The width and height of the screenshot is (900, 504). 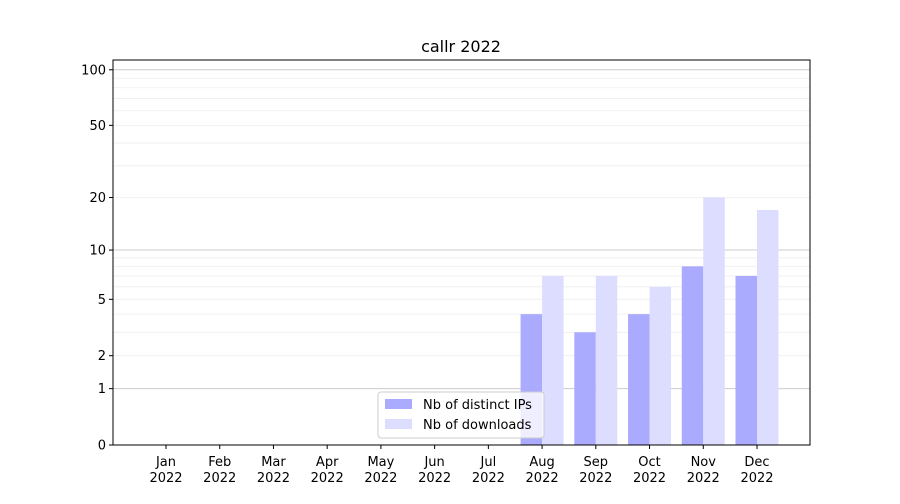 I want to click on legend-label: Nb of distinct IPs, so click(x=477, y=405).